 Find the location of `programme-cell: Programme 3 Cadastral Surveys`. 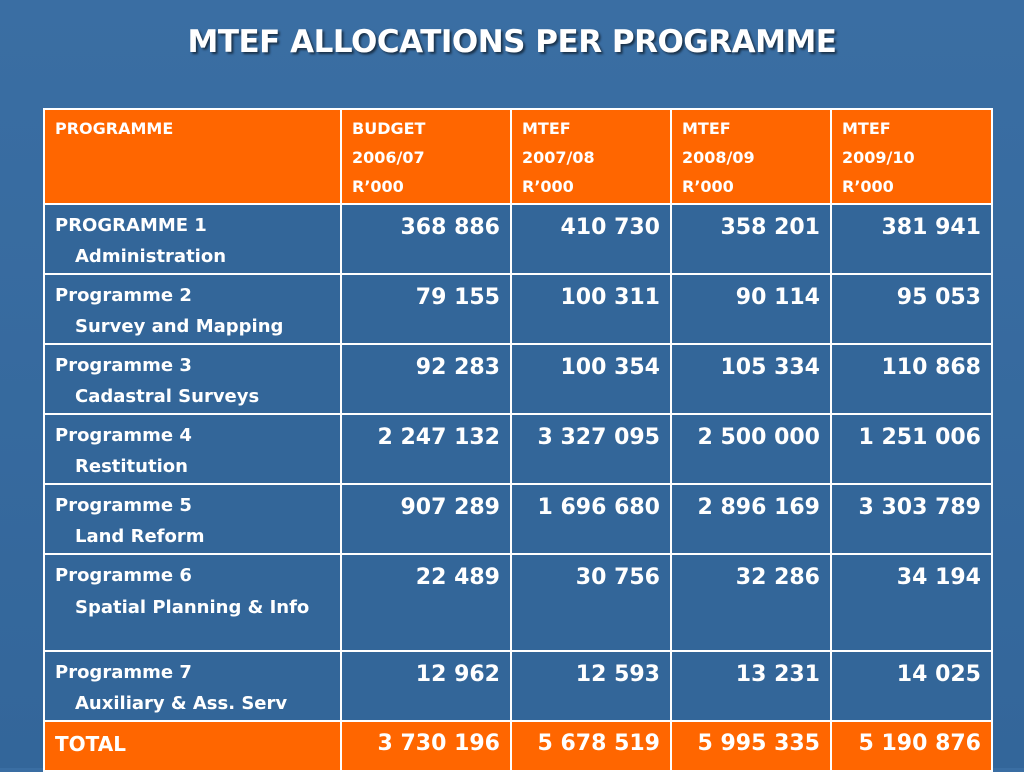

programme-cell: Programme 3 Cadastral Surveys is located at coordinates (192, 379).